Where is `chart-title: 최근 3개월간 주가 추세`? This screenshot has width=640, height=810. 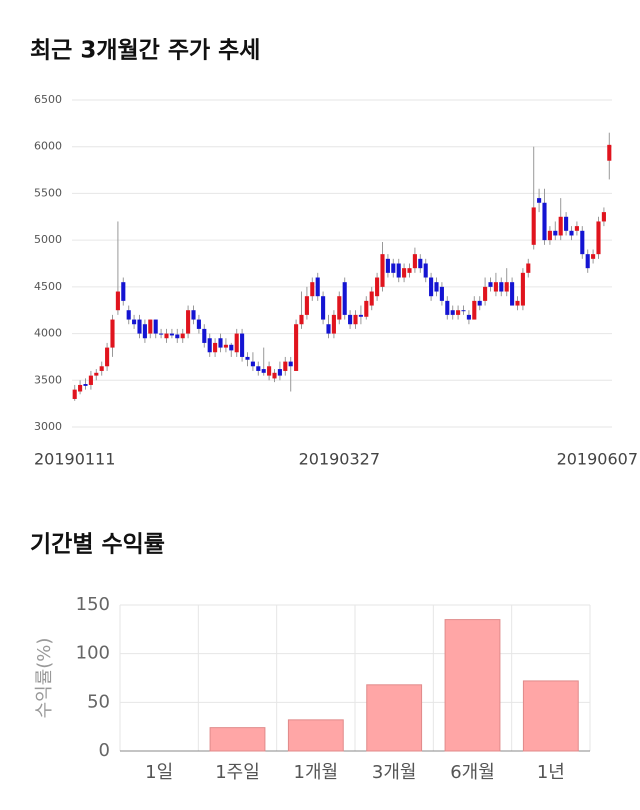 chart-title: 최근 3개월간 주가 추세 is located at coordinates (145, 51).